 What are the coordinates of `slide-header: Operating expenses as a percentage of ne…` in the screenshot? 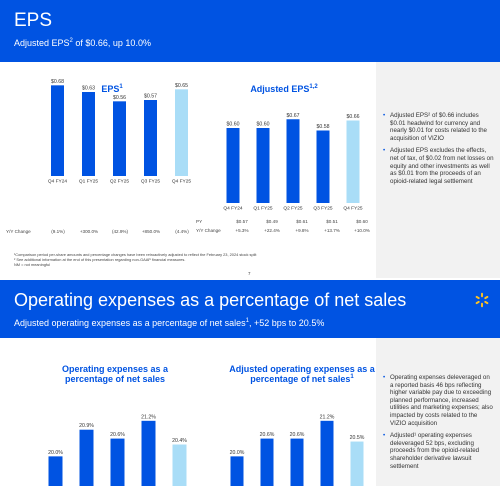 It's located at (250, 309).